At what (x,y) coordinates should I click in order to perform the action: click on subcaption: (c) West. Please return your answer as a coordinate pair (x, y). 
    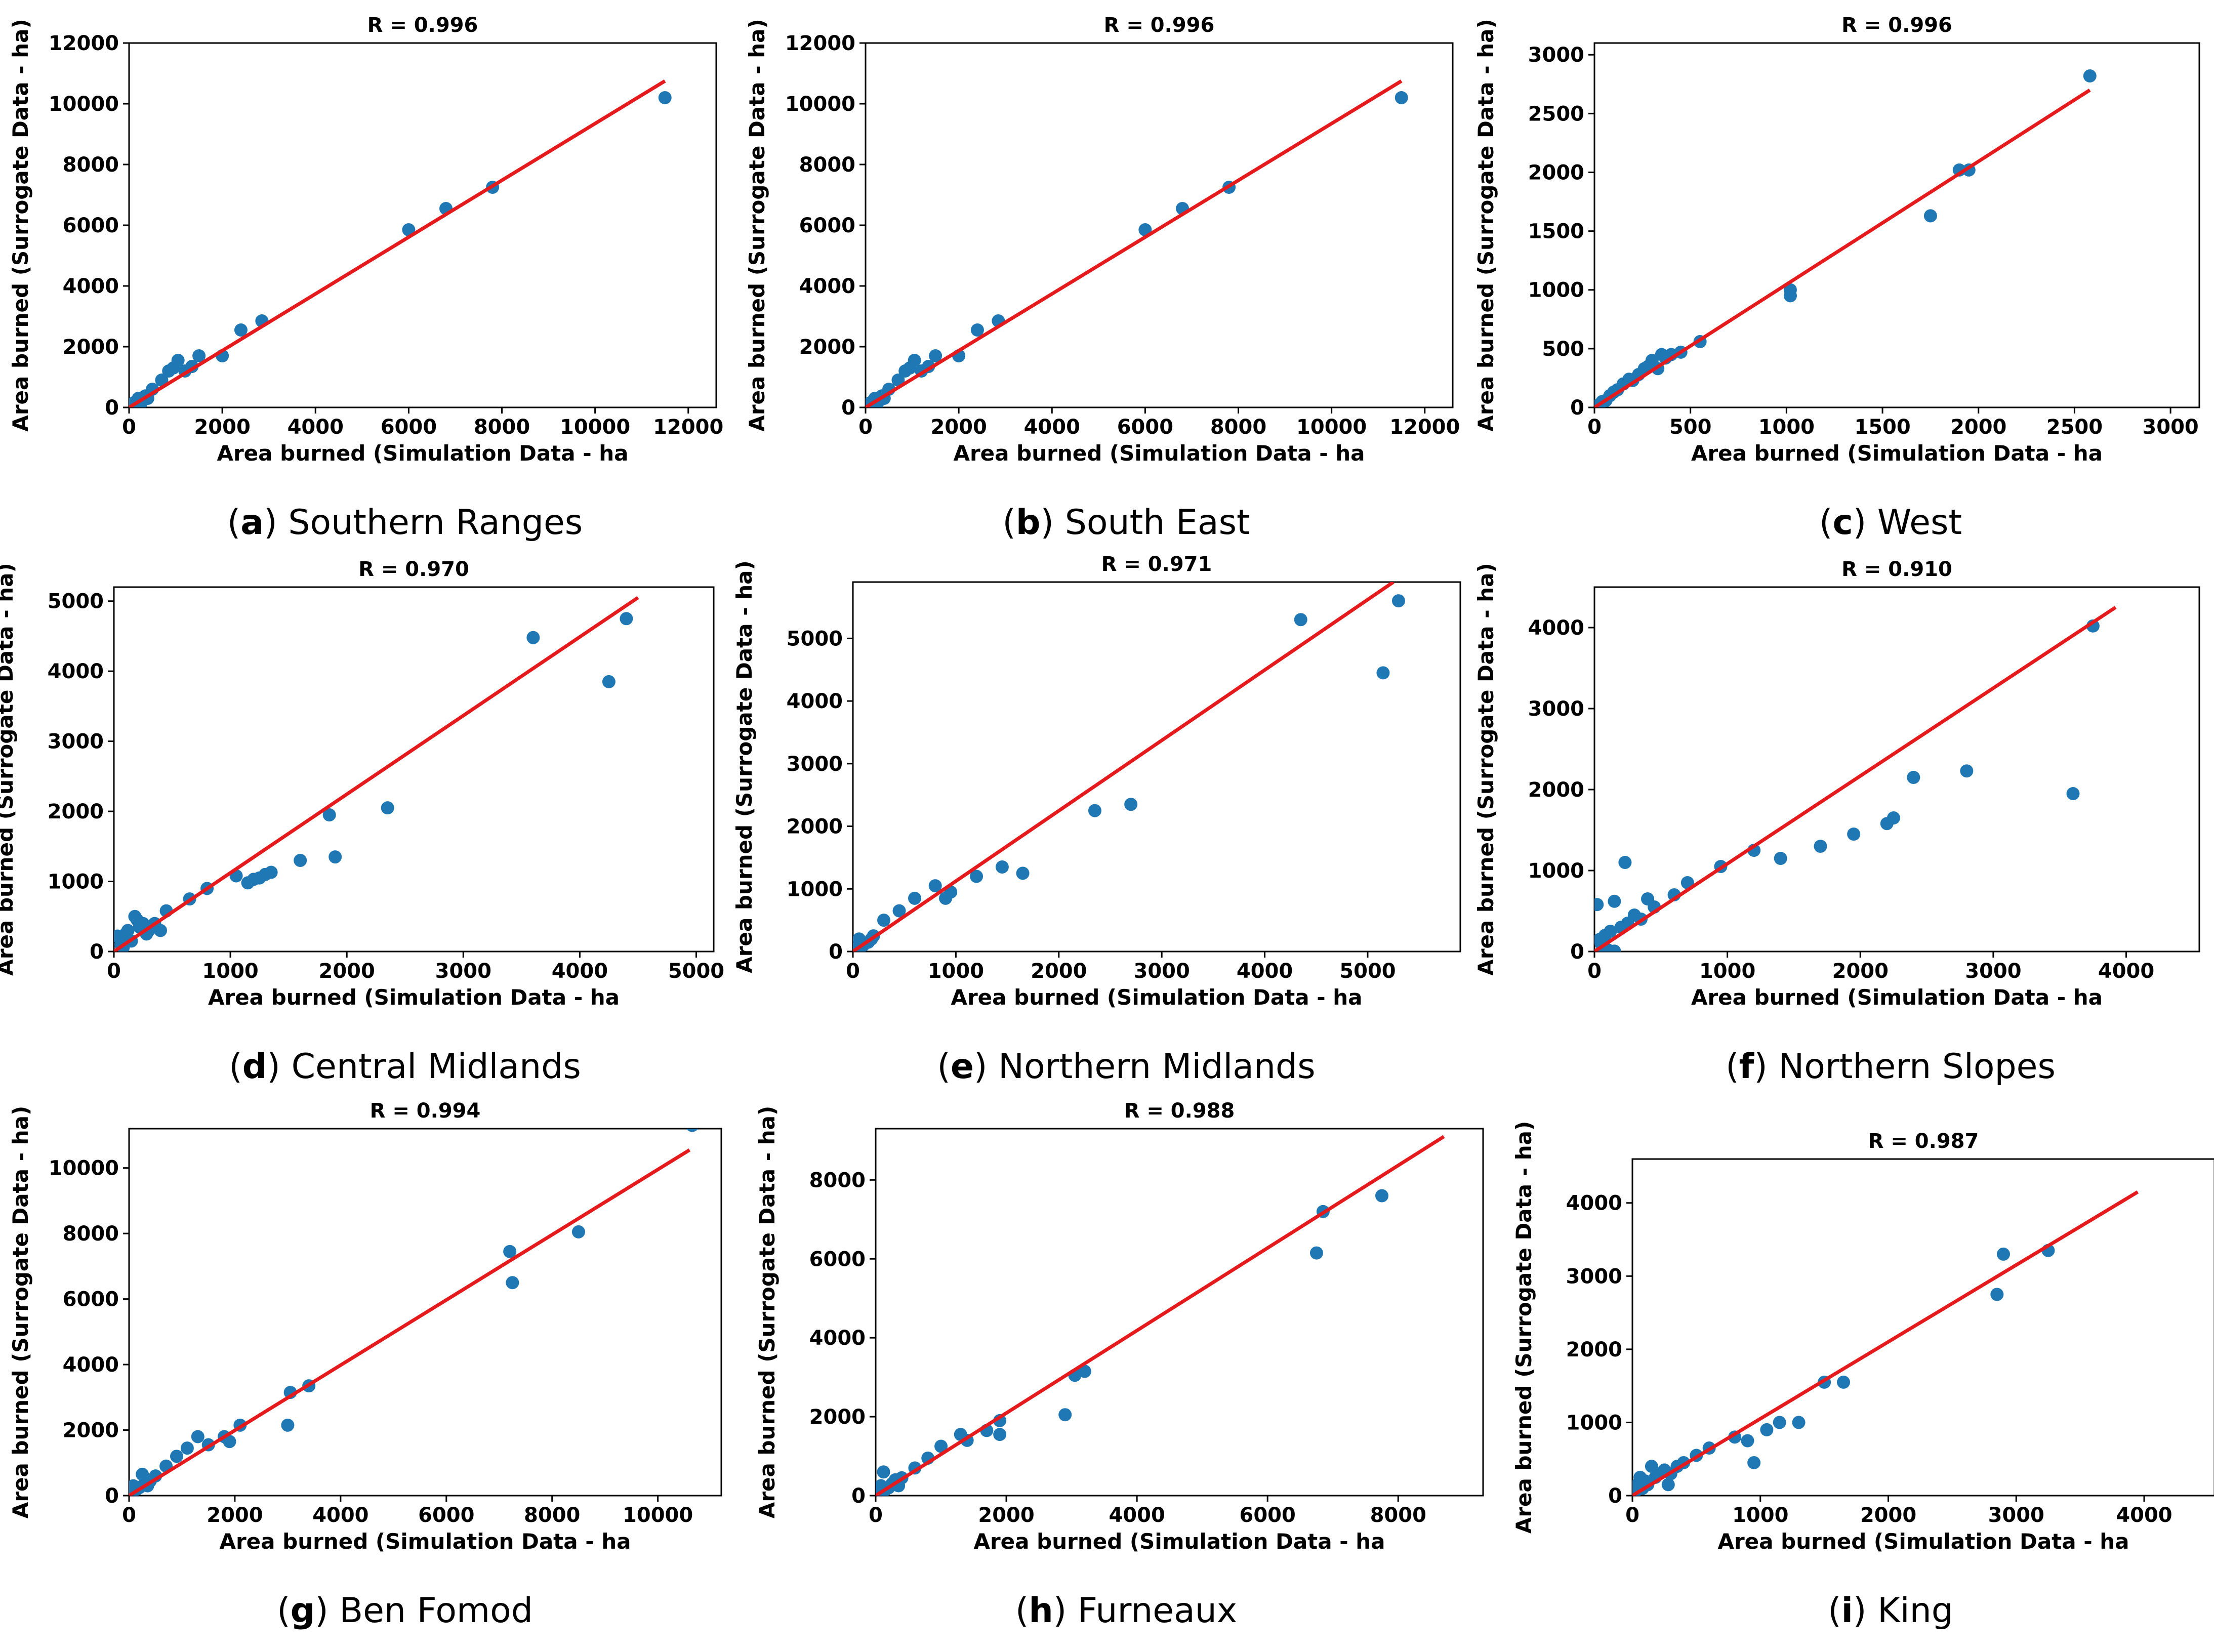
    Looking at the image, I should click on (1891, 523).